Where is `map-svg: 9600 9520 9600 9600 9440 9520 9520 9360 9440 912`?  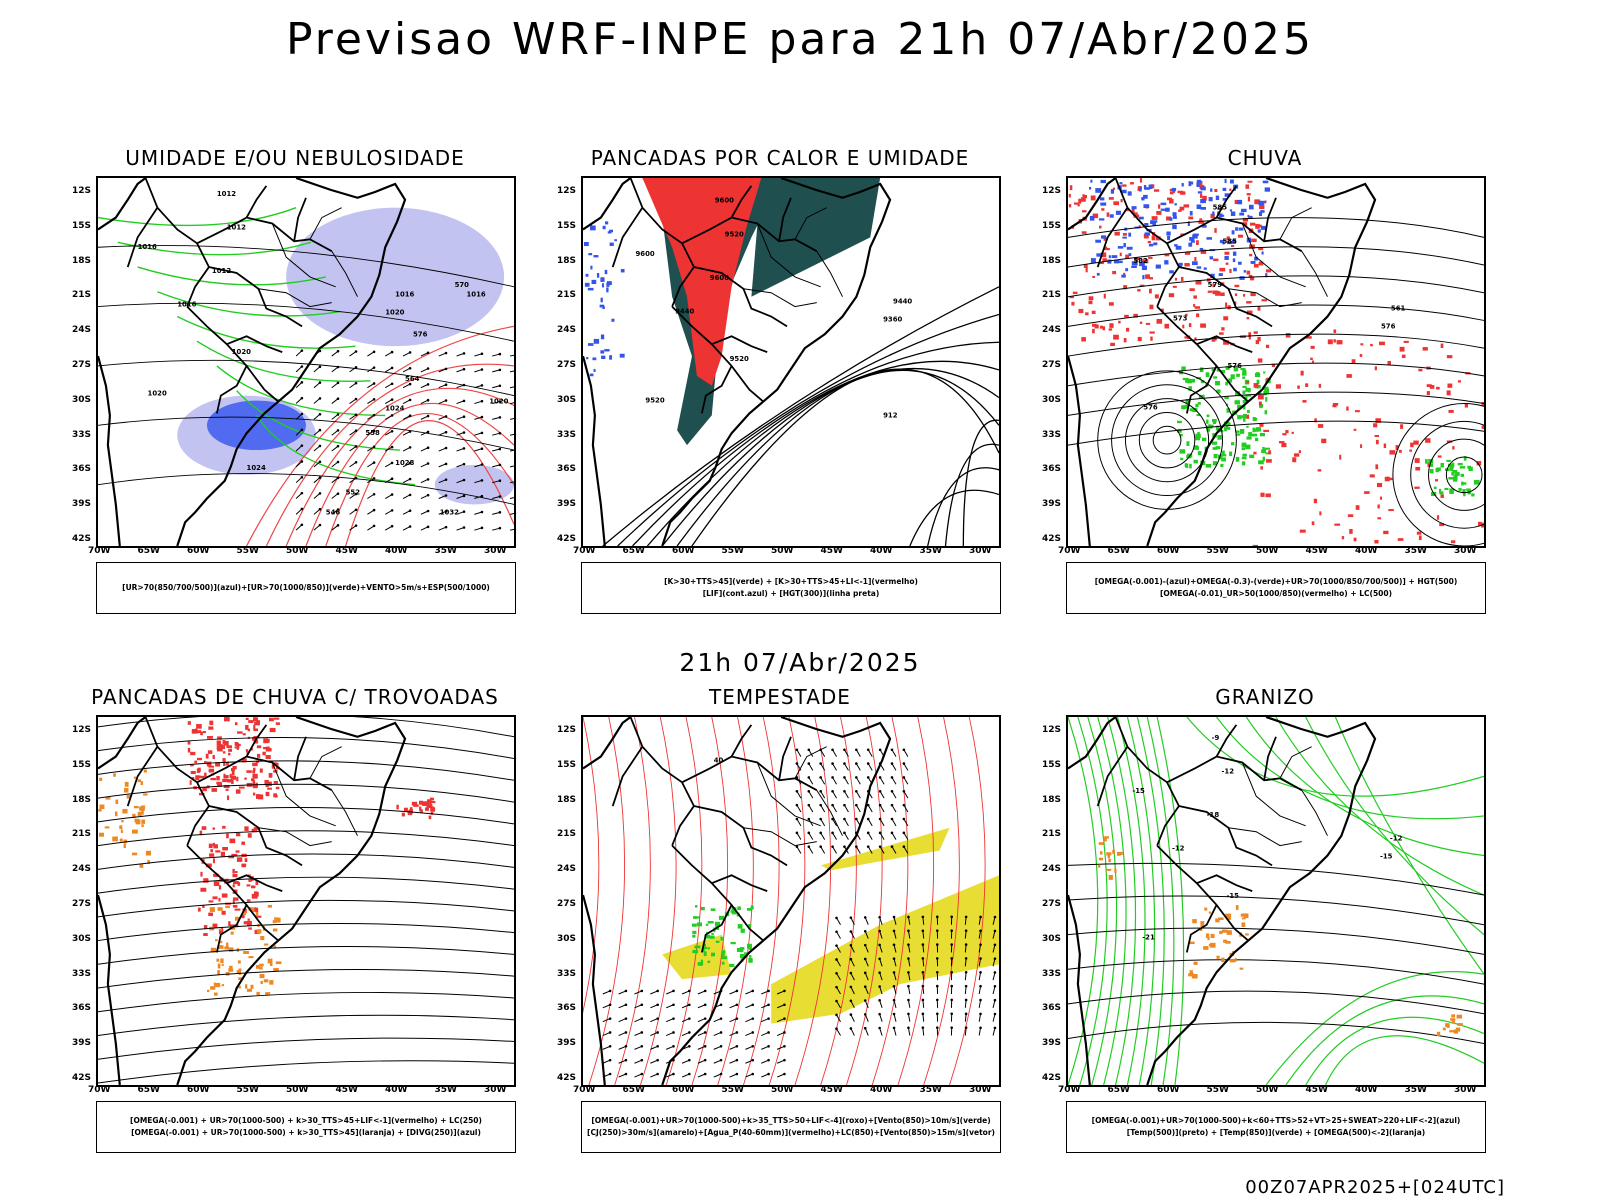 map-svg: 9600 9520 9600 9600 9440 9520 9520 9360 9440 912 is located at coordinates (791, 362).